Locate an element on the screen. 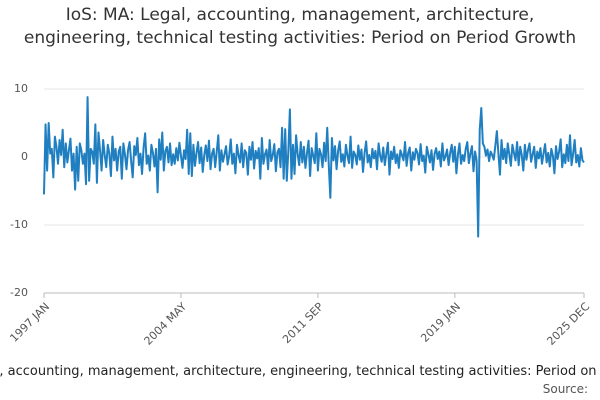 This screenshot has width=600, height=400. y-tick-label: -10 is located at coordinates (19, 224).